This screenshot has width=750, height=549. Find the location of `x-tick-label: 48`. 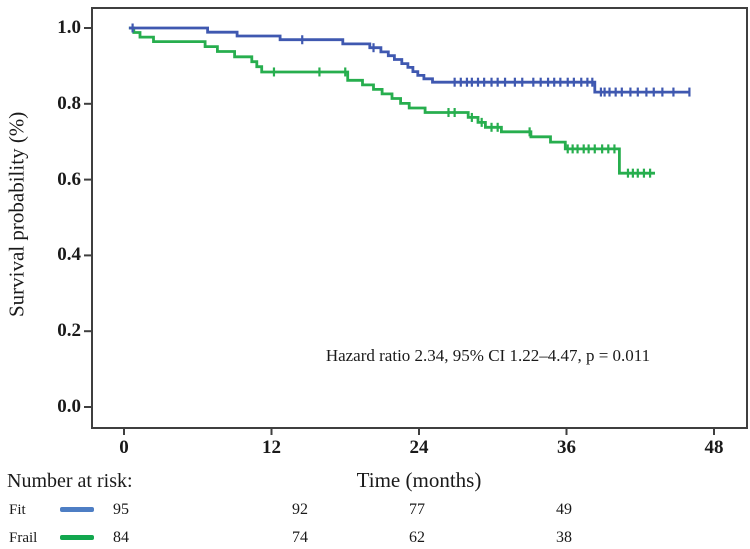

x-tick-label: 48 is located at coordinates (714, 447).